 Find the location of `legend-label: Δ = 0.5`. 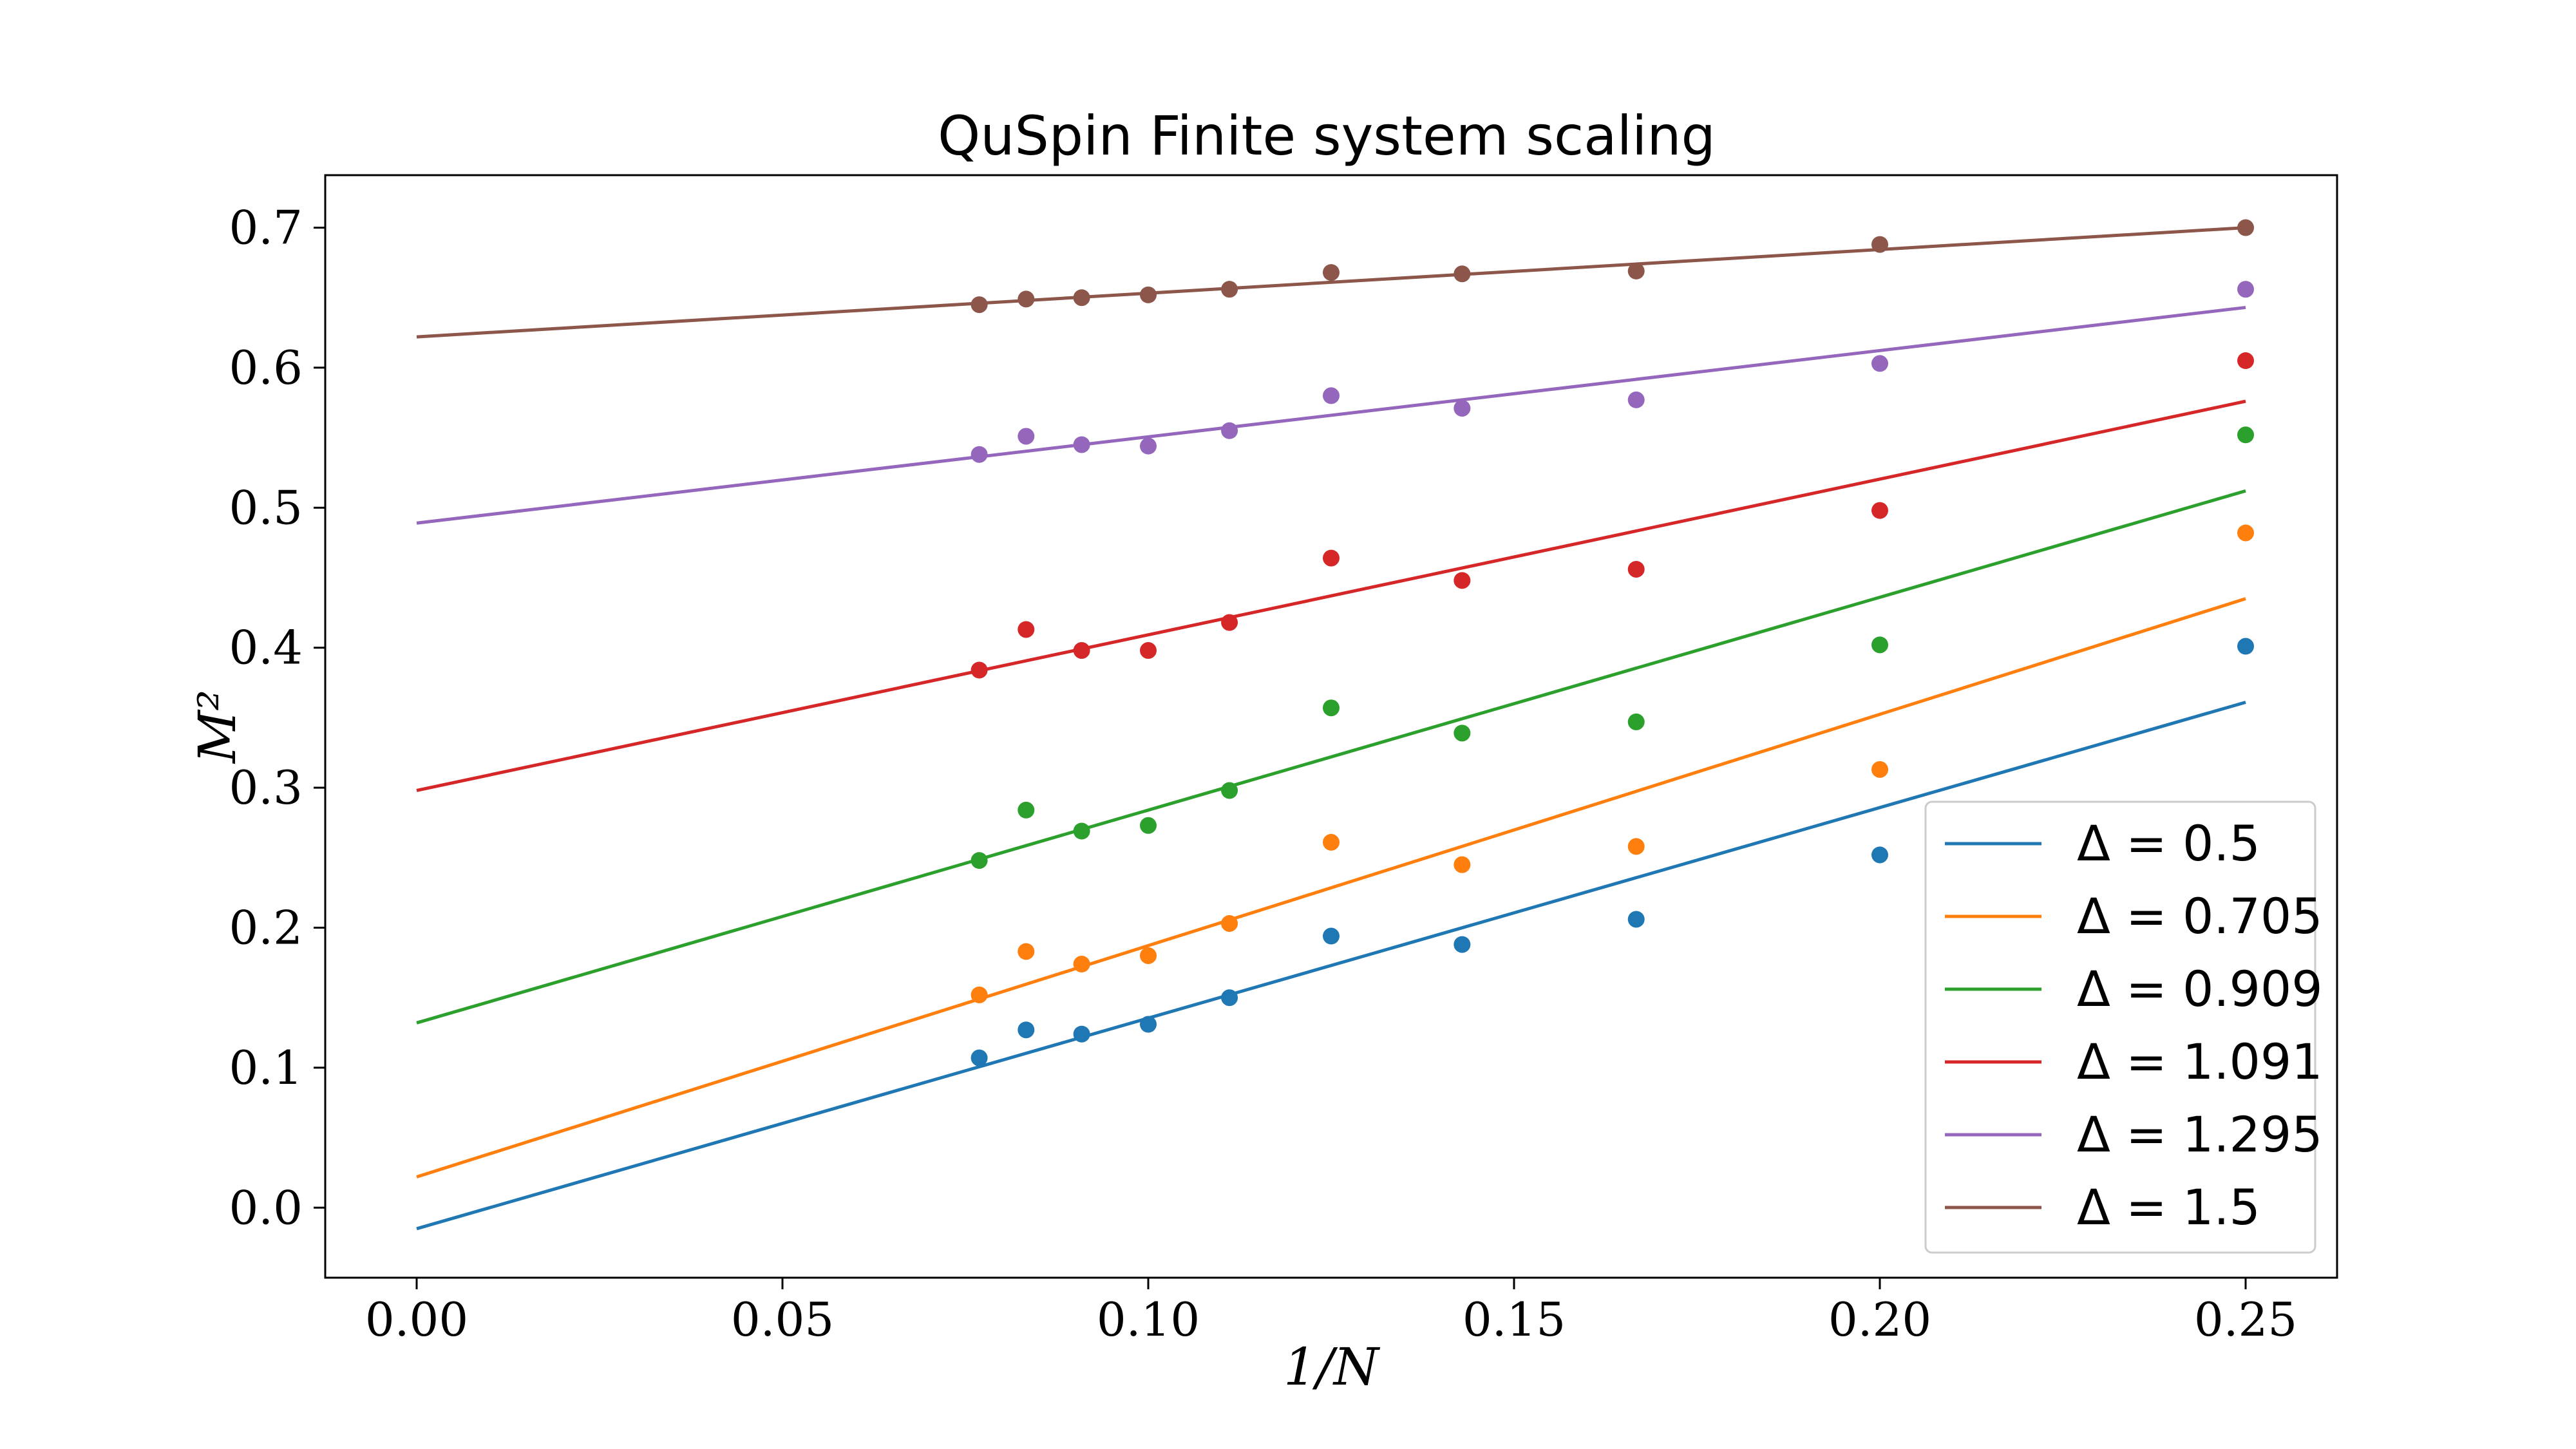

legend-label: Δ = 0.5 is located at coordinates (2168, 844).